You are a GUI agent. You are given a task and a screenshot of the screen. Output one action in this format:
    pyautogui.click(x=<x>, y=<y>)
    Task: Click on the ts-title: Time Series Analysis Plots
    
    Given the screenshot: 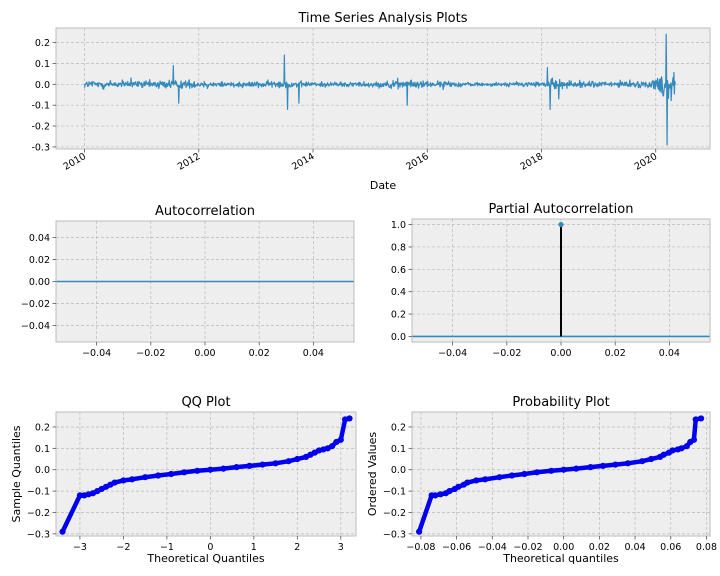 What is the action you would take?
    pyautogui.click(x=382, y=18)
    